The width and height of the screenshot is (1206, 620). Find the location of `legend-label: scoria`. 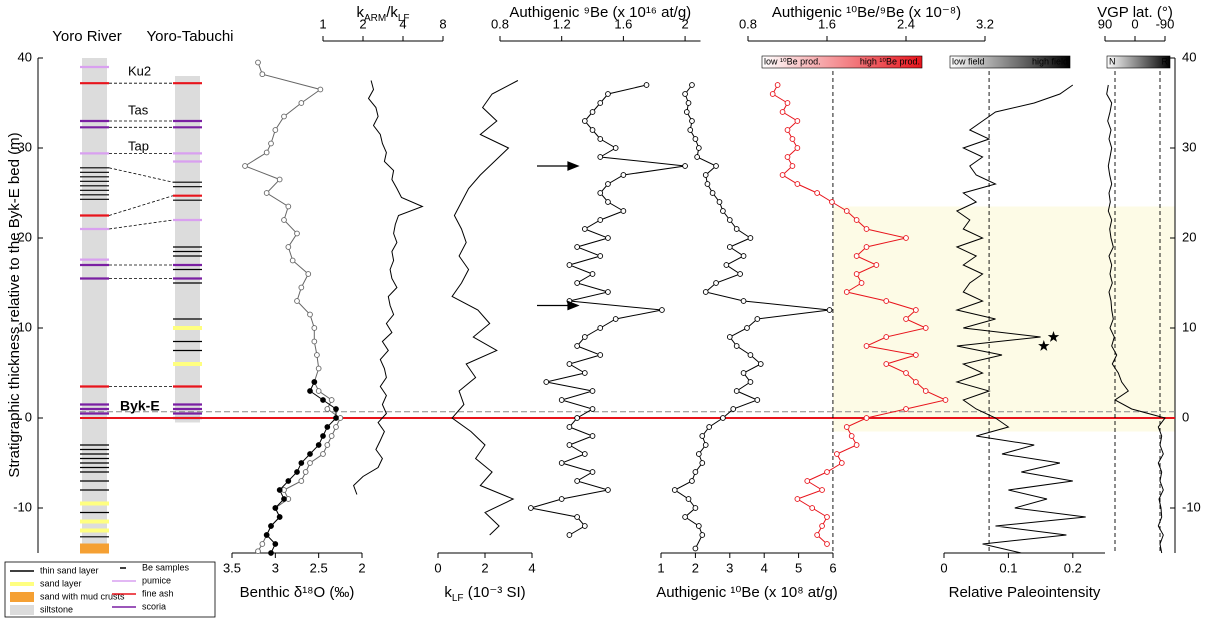

legend-label: scoria is located at coordinates (154, 606).